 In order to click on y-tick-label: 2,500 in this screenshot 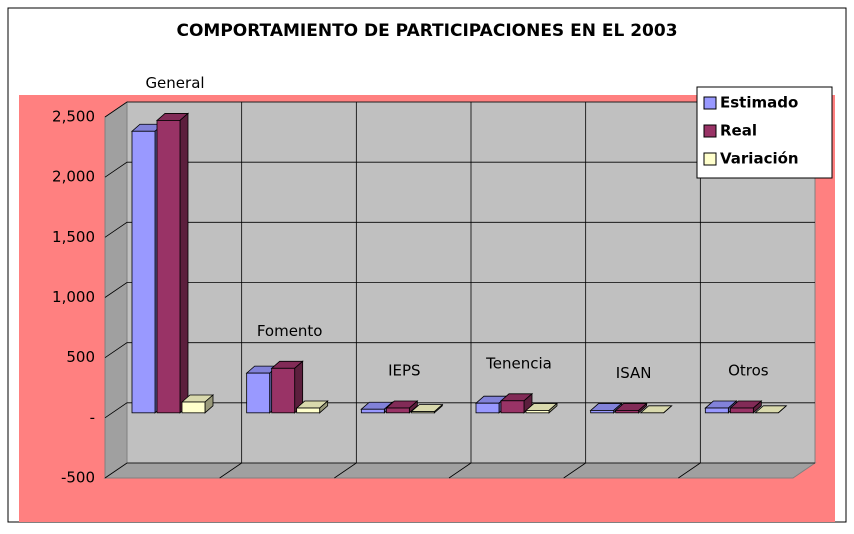, I will do `click(73, 117)`.